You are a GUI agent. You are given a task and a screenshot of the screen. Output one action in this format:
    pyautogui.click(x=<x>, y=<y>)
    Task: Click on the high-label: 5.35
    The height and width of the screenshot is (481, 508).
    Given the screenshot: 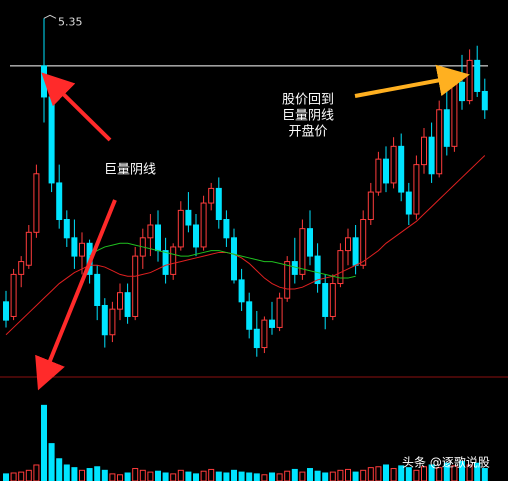 What is the action you would take?
    pyautogui.click(x=70, y=21)
    